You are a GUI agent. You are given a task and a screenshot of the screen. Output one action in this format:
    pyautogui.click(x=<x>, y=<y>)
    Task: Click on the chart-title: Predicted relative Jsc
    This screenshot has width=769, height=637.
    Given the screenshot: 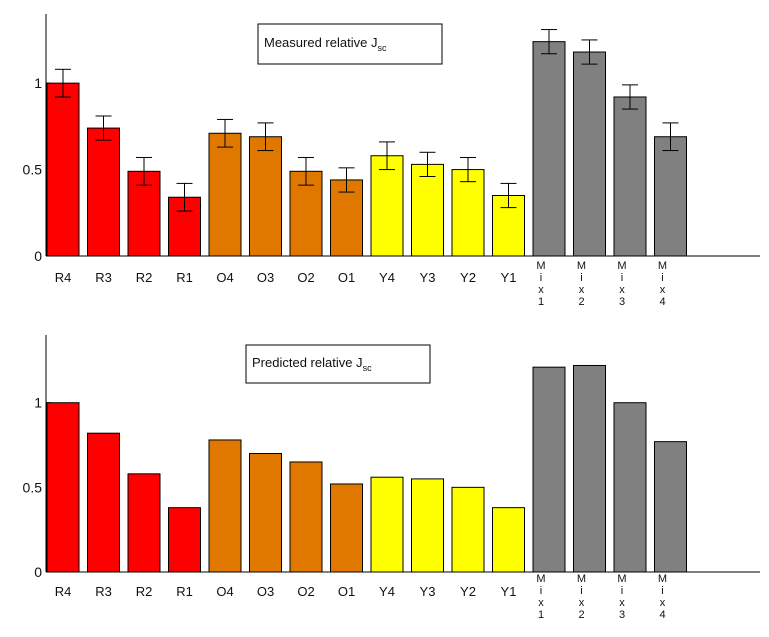 What is the action you would take?
    pyautogui.click(x=312, y=364)
    